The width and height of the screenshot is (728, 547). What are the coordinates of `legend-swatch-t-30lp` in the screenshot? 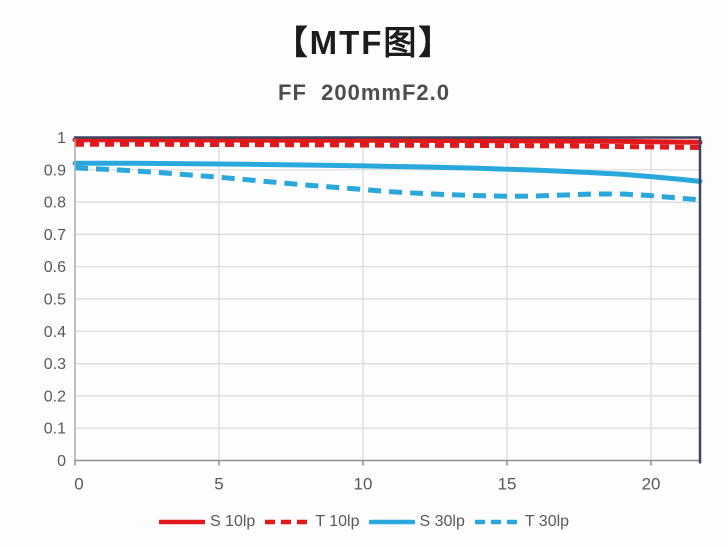 It's located at (496, 522).